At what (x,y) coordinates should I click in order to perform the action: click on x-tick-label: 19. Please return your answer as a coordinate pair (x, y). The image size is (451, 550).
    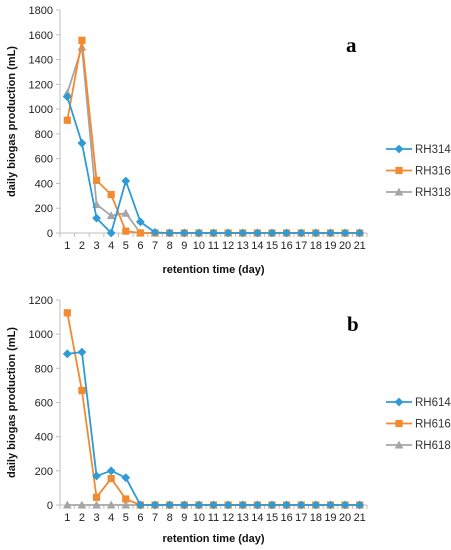
    Looking at the image, I should click on (330, 518).